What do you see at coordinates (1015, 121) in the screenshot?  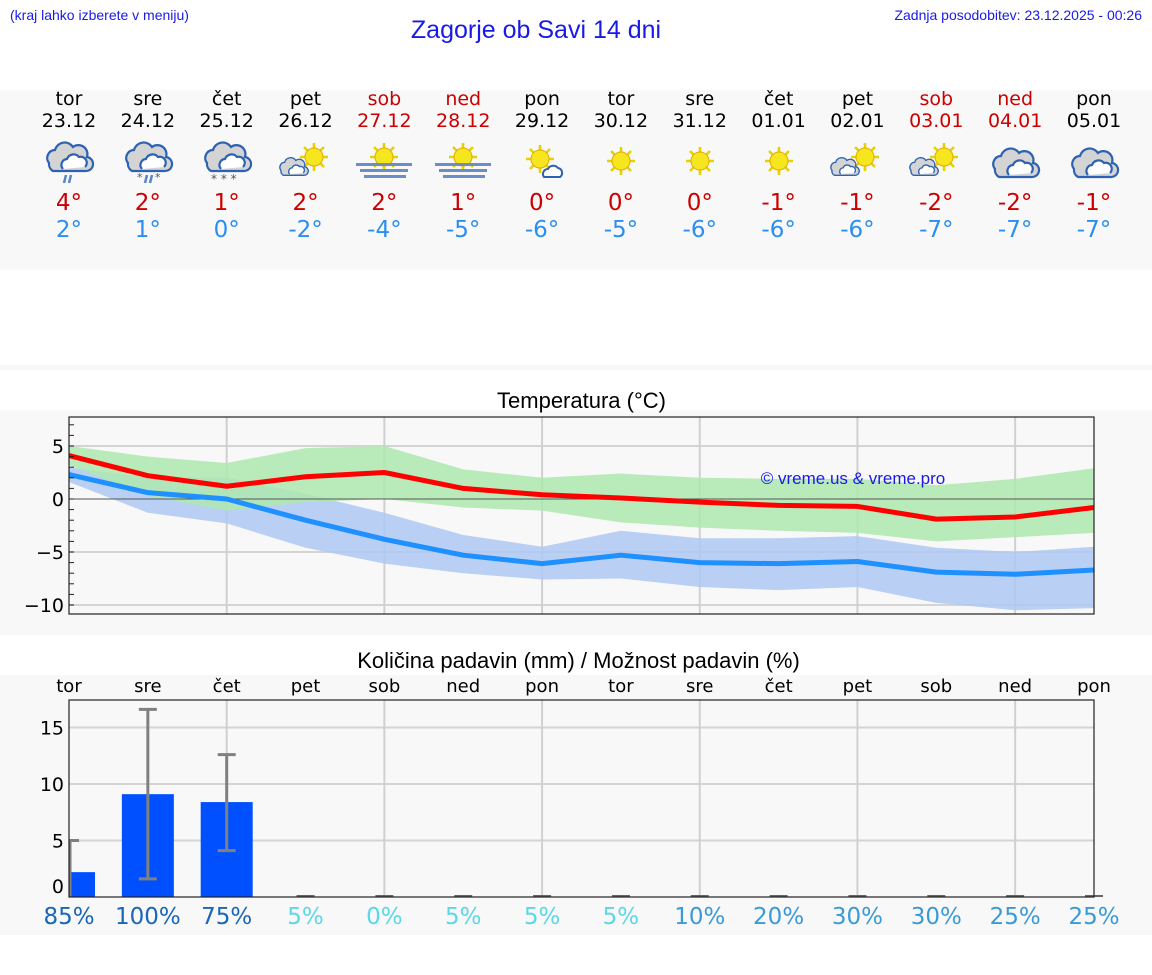 I see `day-date: 04.01` at bounding box center [1015, 121].